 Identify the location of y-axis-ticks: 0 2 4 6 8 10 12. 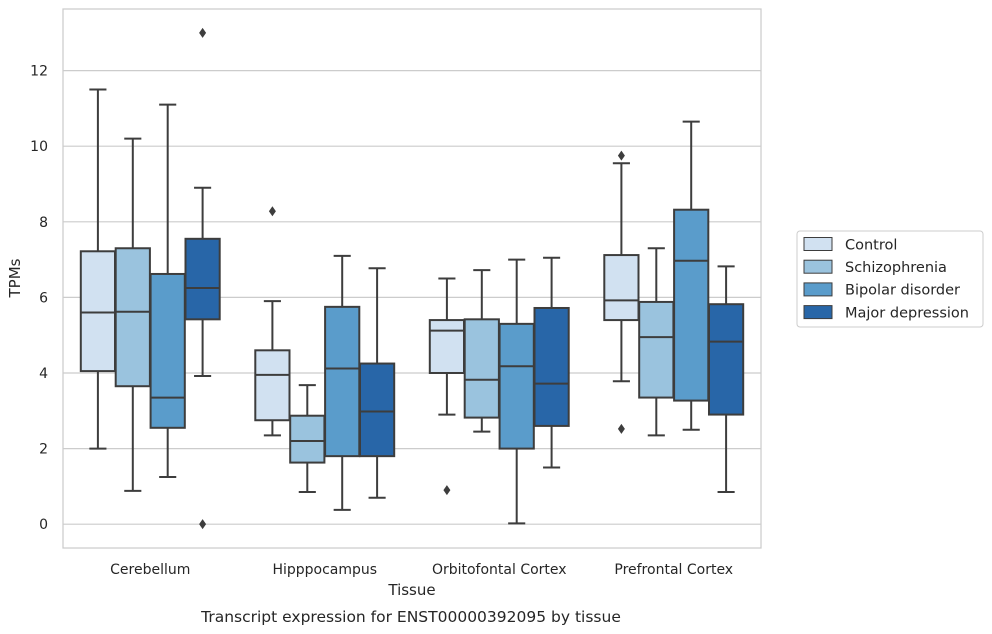
(39, 299).